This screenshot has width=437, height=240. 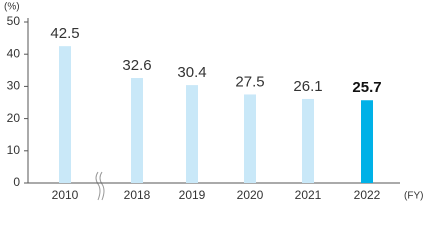 I want to click on value-label: 30.4, so click(x=191, y=72).